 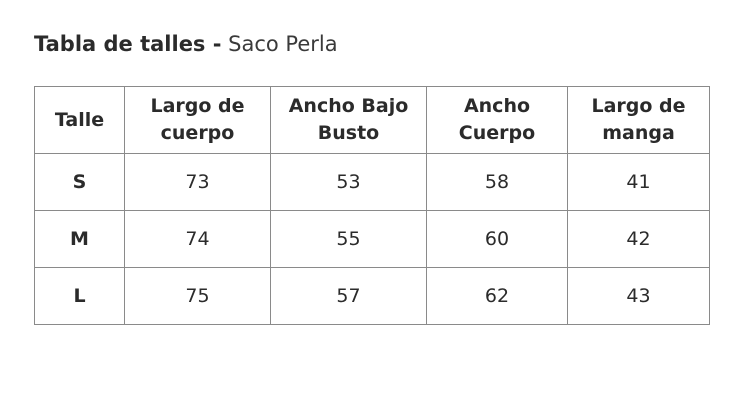 I want to click on table-cell: 58, so click(x=497, y=182).